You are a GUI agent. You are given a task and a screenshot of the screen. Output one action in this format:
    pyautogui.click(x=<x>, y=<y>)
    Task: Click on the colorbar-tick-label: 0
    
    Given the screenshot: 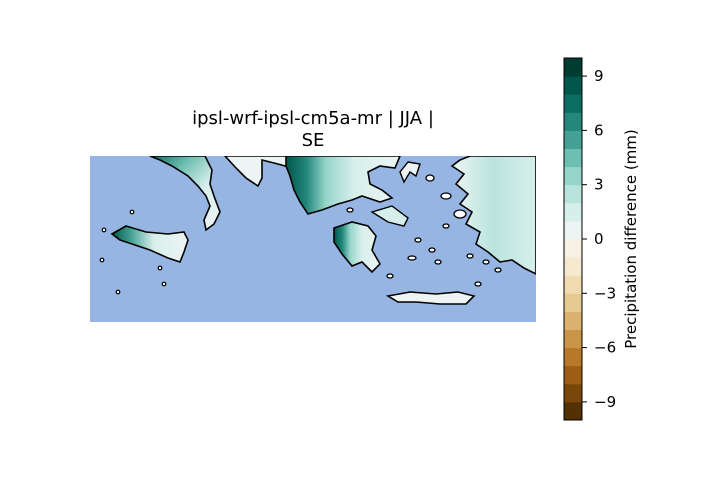 What is the action you would take?
    pyautogui.click(x=599, y=239)
    